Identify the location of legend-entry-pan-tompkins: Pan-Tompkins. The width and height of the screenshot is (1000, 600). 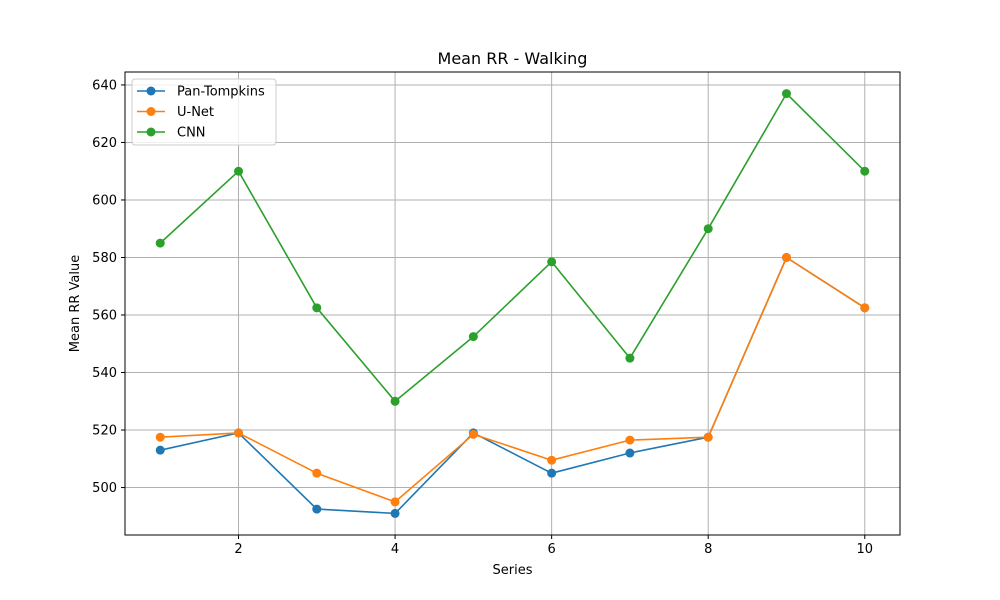
(201, 92).